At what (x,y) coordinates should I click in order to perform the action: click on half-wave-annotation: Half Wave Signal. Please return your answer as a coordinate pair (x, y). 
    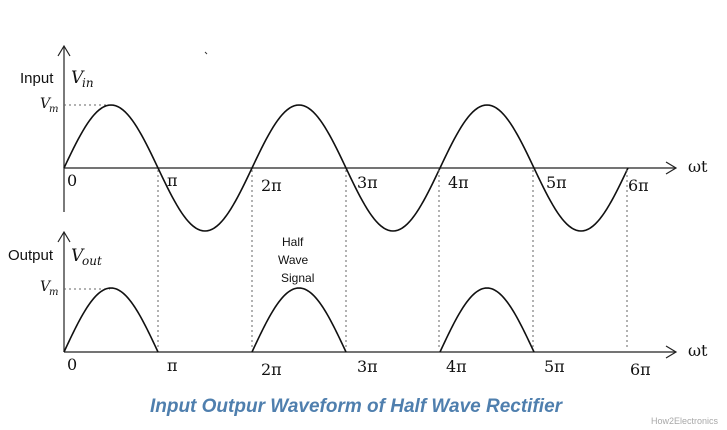
    Looking at the image, I should click on (296, 260).